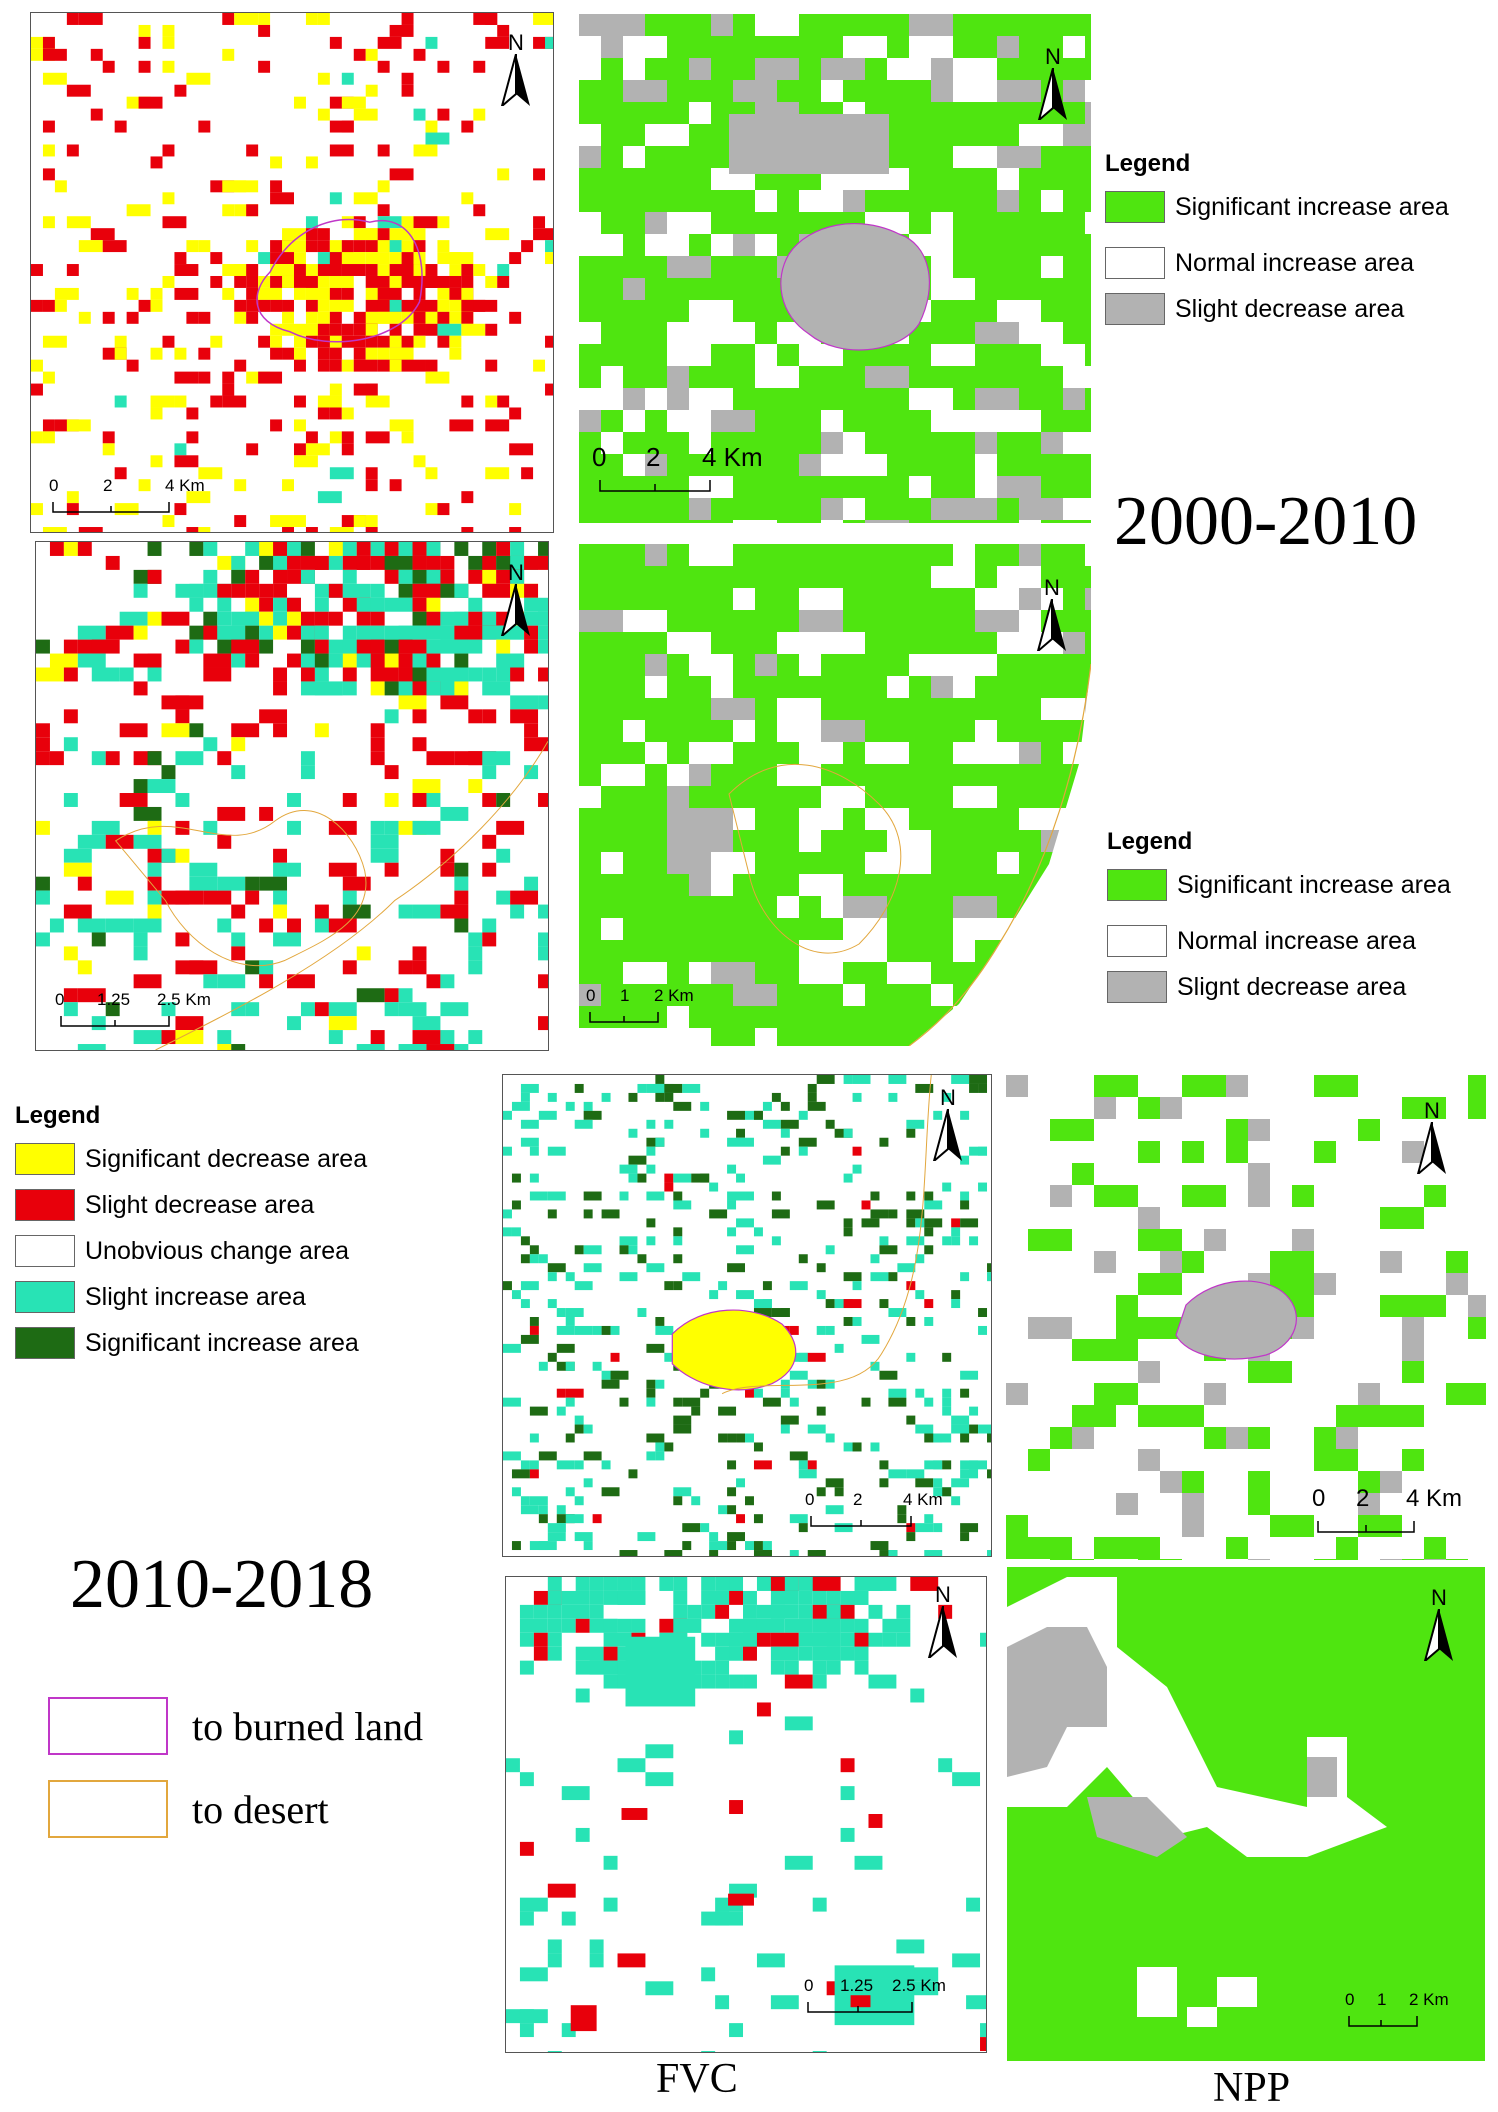 The image size is (1498, 2112). Describe the element at coordinates (516, 70) in the screenshot. I see `north-arrow-icon: N` at that location.